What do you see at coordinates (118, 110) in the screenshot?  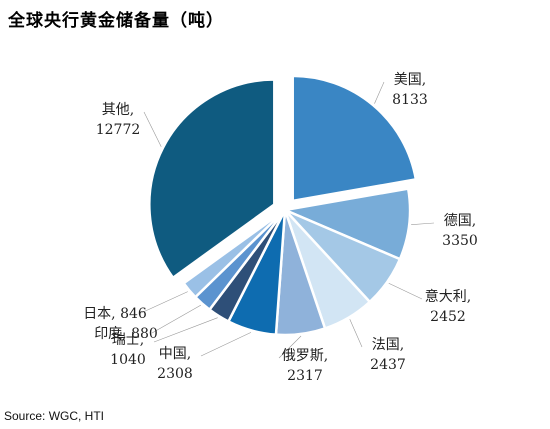 I see `slice-label-name-10: 其他,` at bounding box center [118, 110].